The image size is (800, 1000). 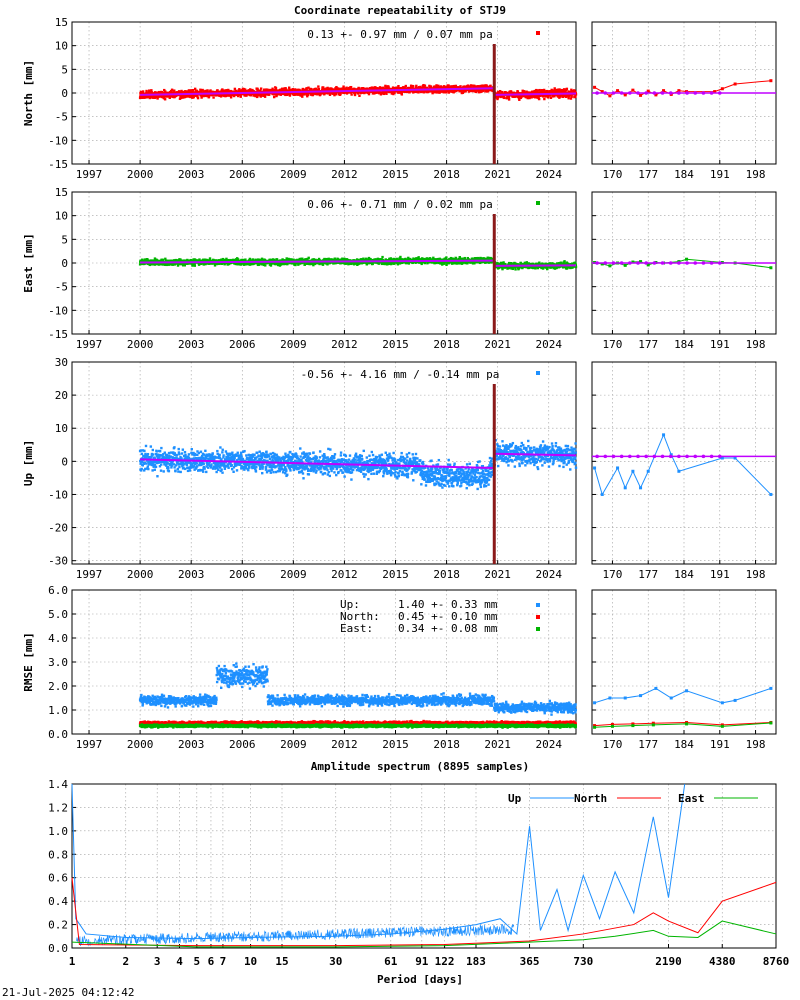 I want to click on north-zoom-xtick-label: 177, so click(x=648, y=174).